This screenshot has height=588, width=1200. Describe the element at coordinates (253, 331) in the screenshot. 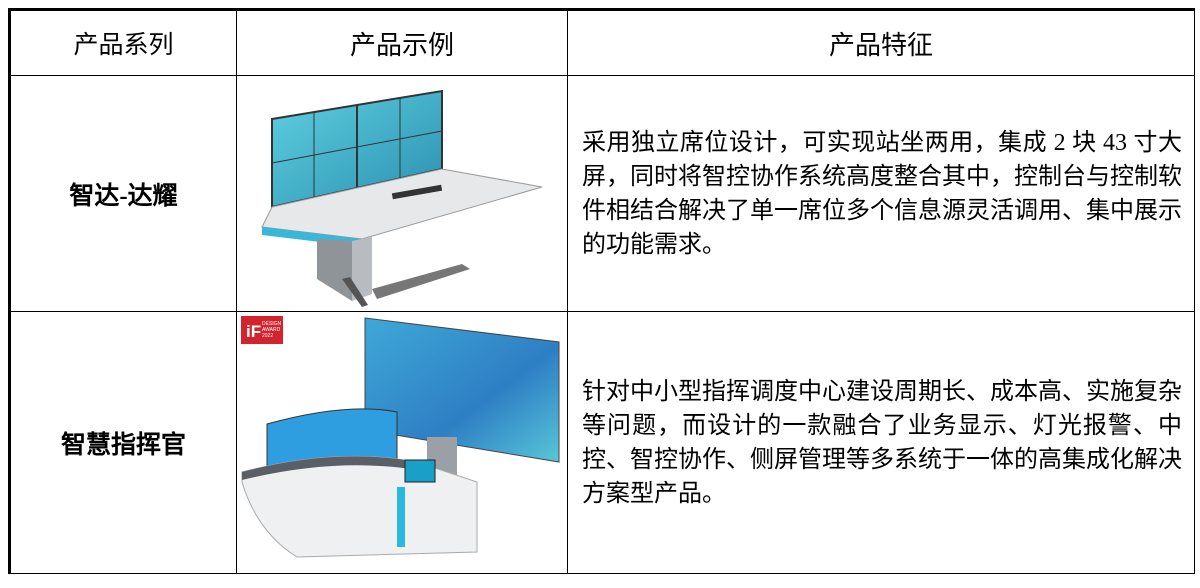

I see `badge-brand: iF` at that location.